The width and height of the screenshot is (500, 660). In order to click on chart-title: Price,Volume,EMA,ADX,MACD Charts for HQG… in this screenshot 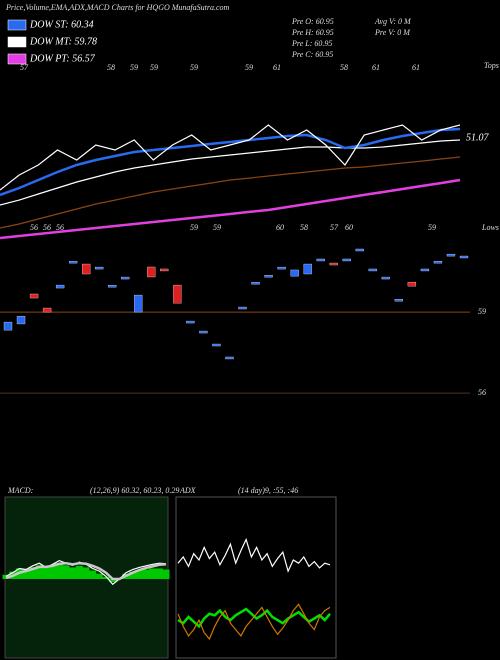, I will do `click(117, 7)`.